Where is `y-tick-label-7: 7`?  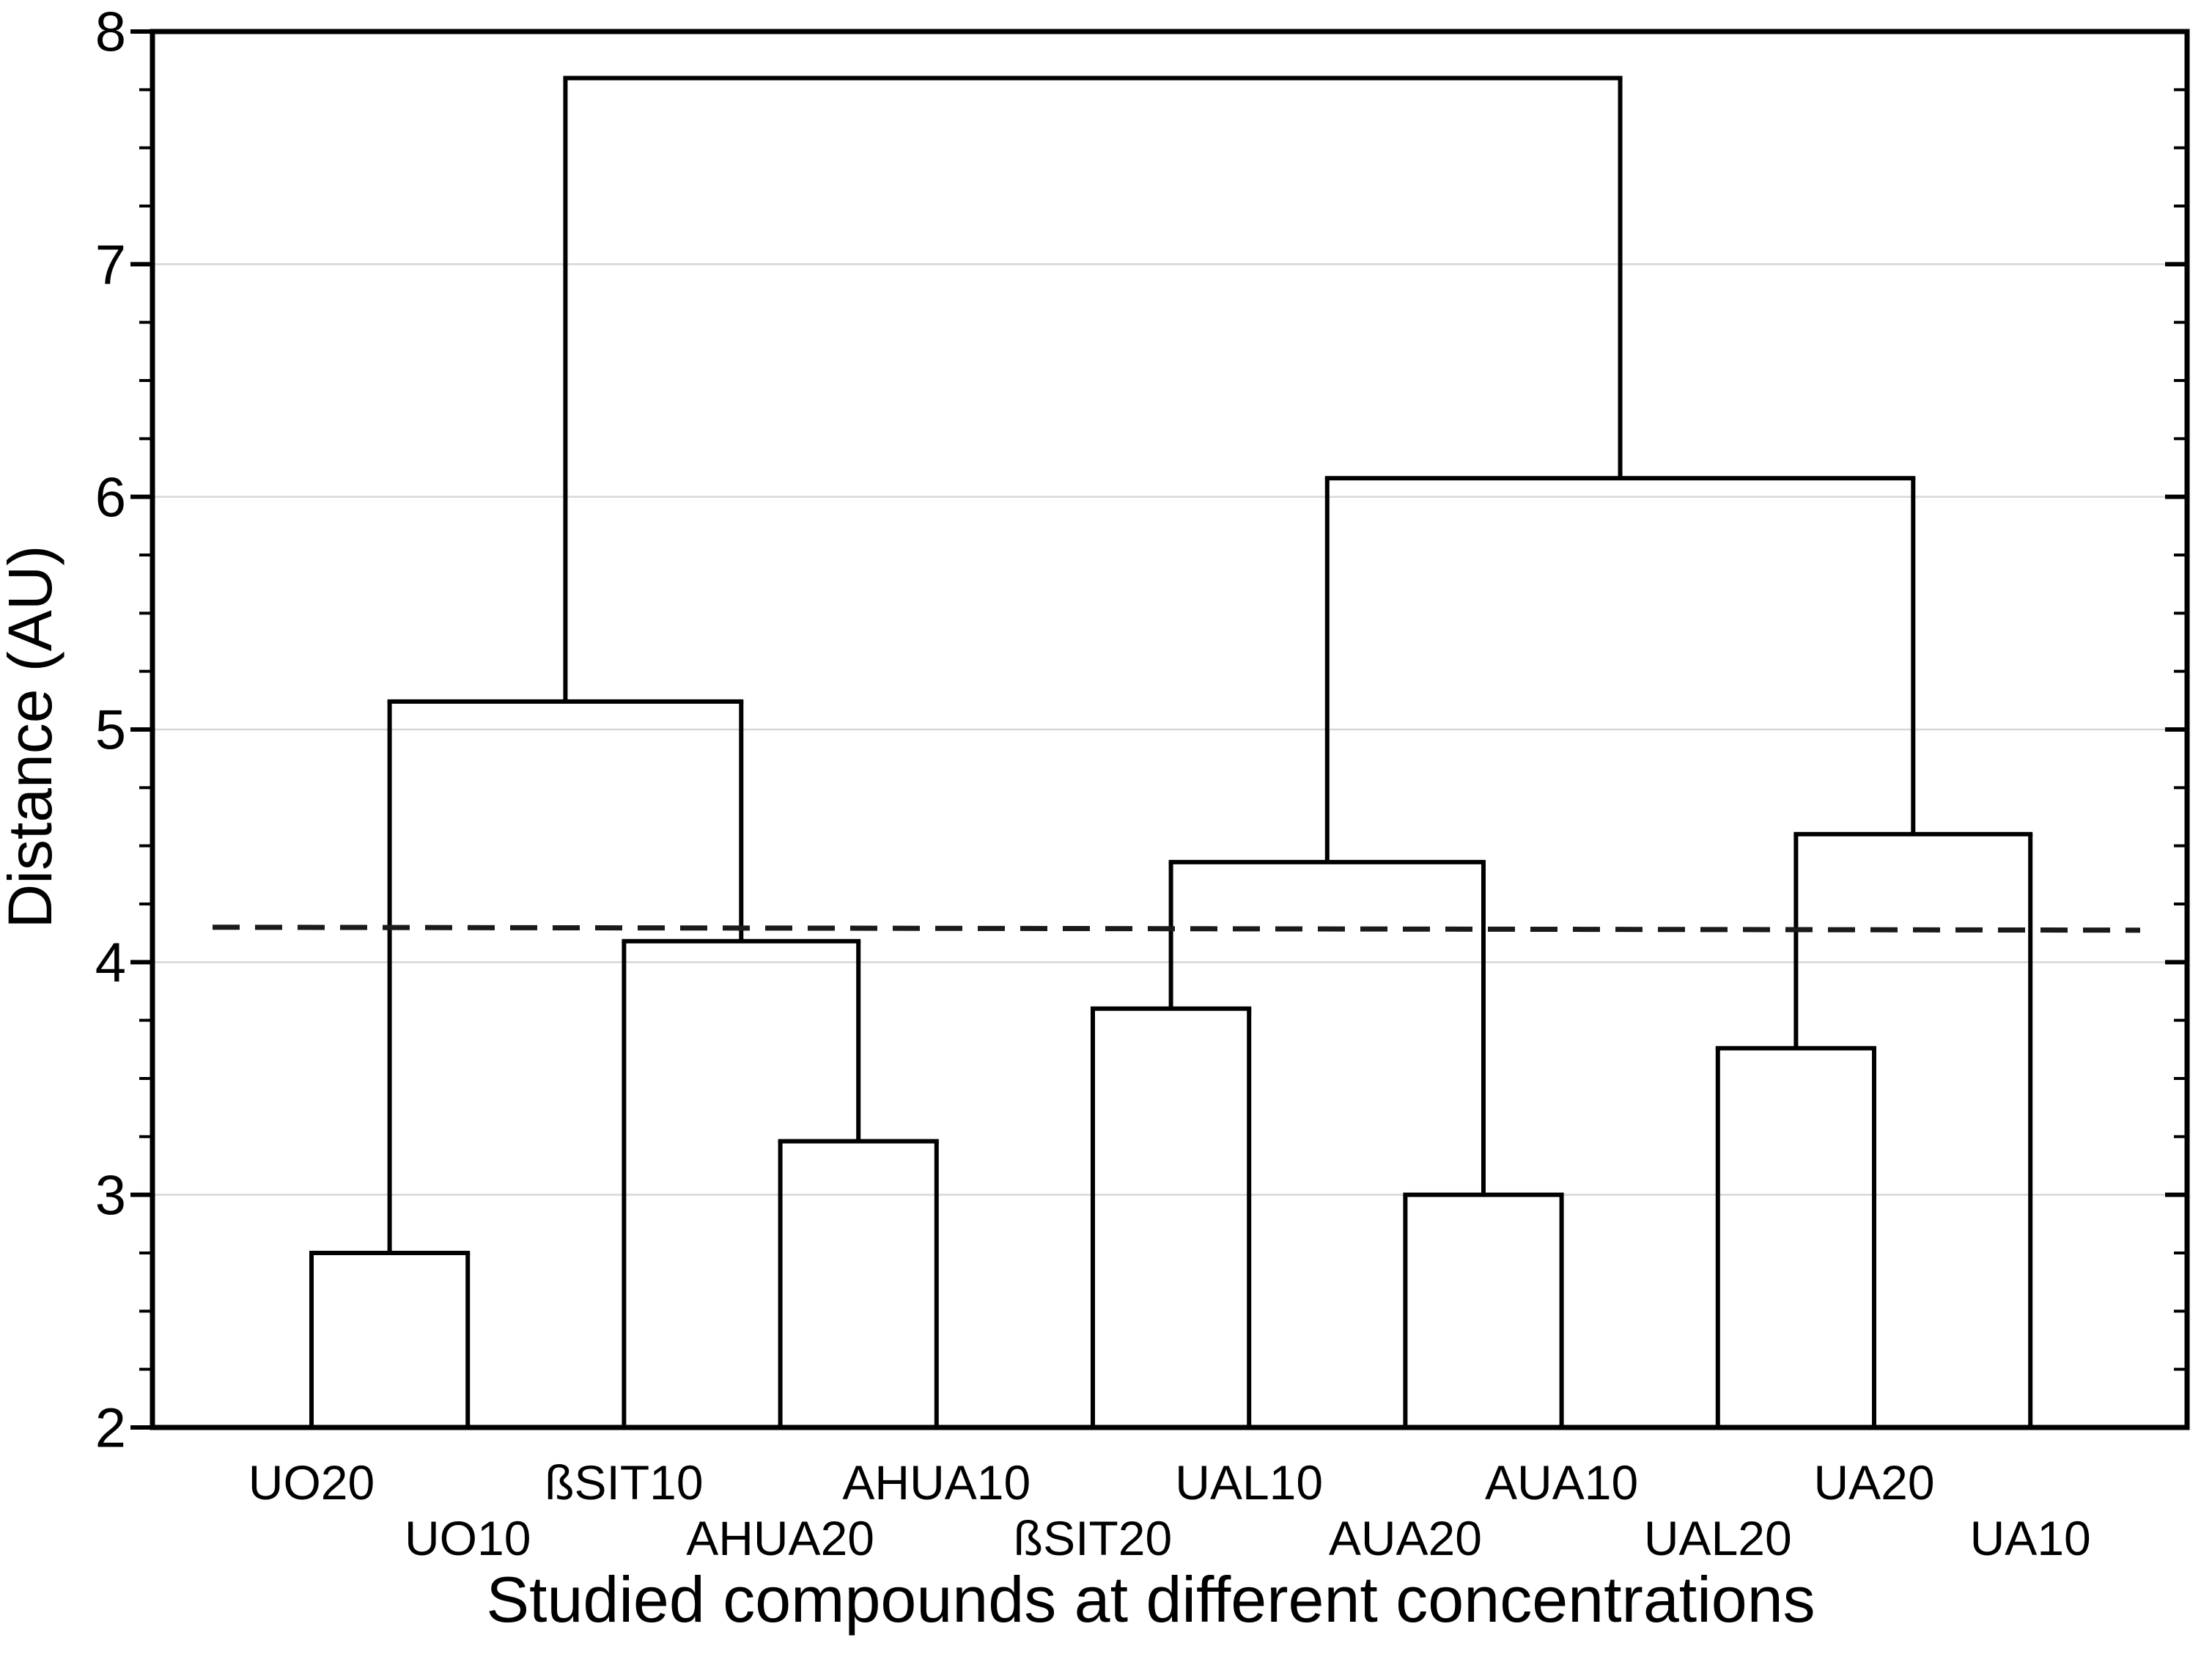
y-tick-label-7: 7 is located at coordinates (111, 265).